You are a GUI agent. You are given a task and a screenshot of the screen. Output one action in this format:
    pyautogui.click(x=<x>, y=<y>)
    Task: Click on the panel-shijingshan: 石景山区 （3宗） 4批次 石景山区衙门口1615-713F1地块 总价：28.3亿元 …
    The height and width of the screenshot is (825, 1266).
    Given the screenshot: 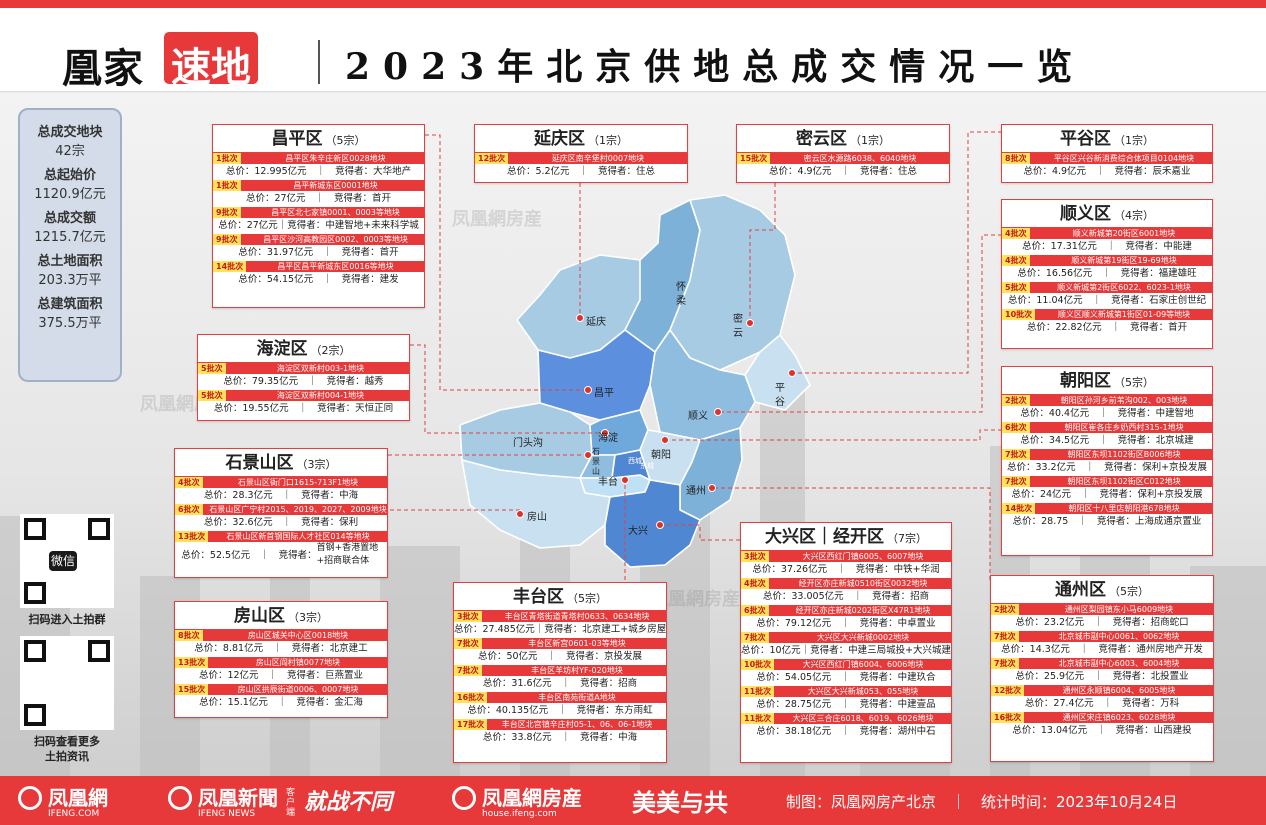 What is the action you would take?
    pyautogui.click(x=281, y=513)
    